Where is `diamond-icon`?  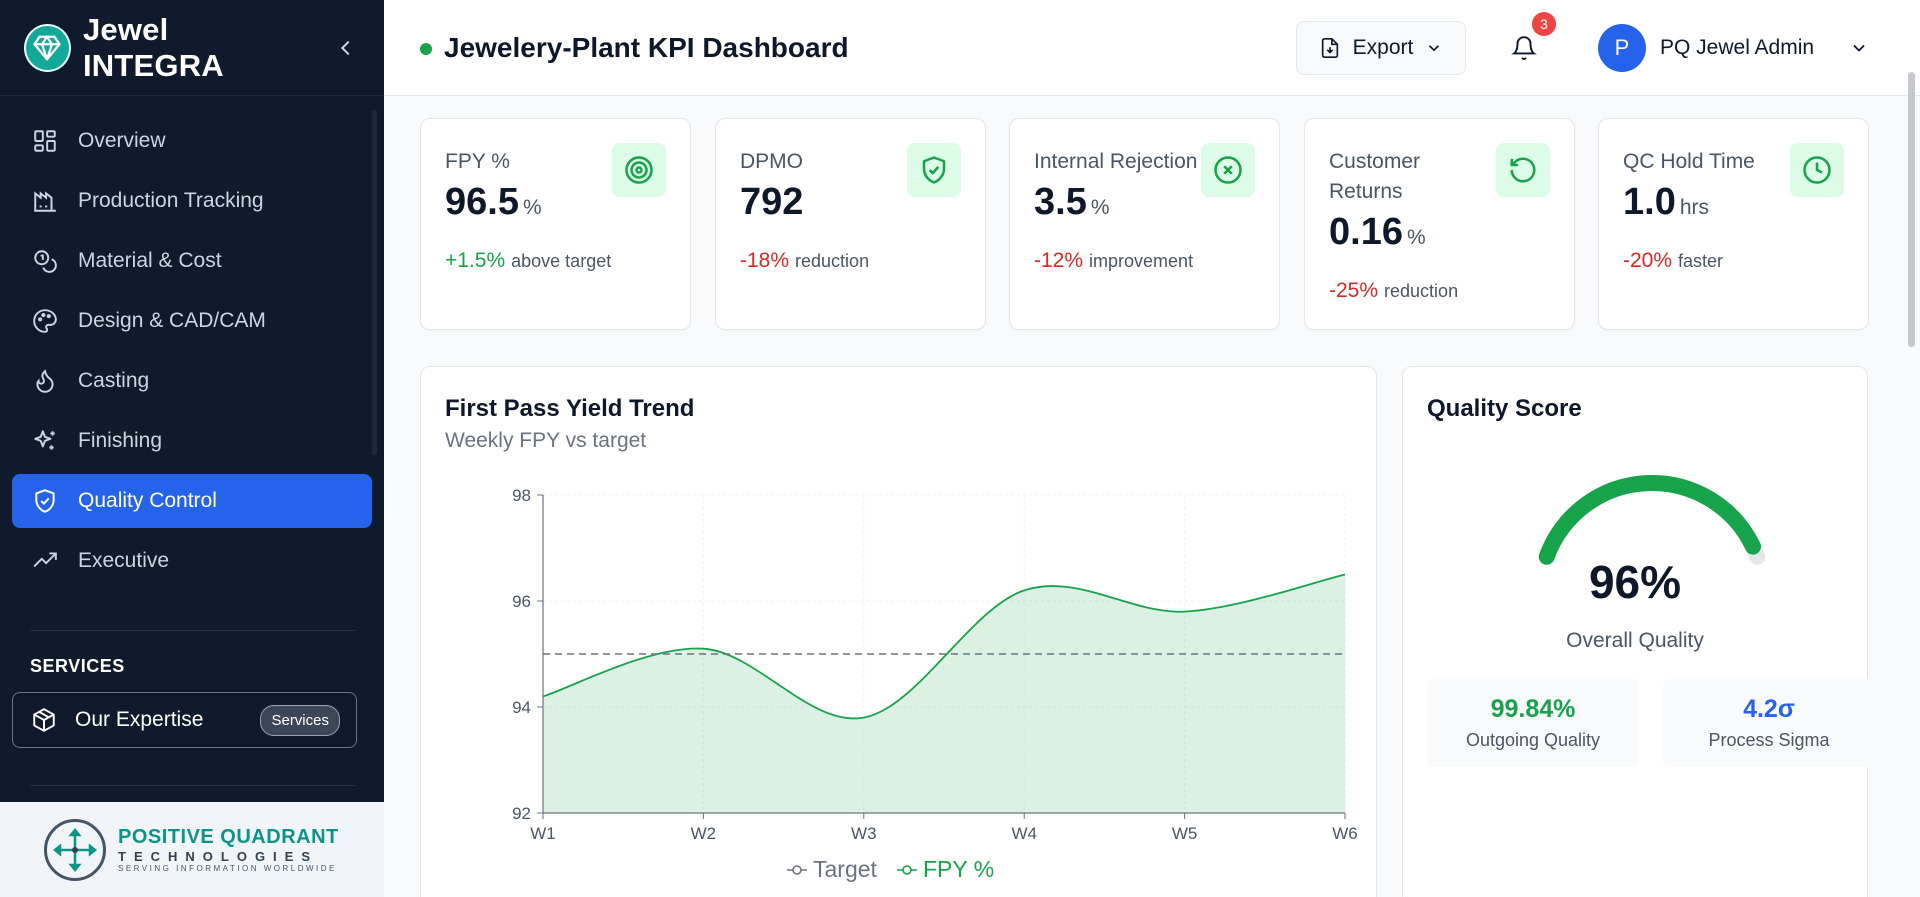 diamond-icon is located at coordinates (47, 47).